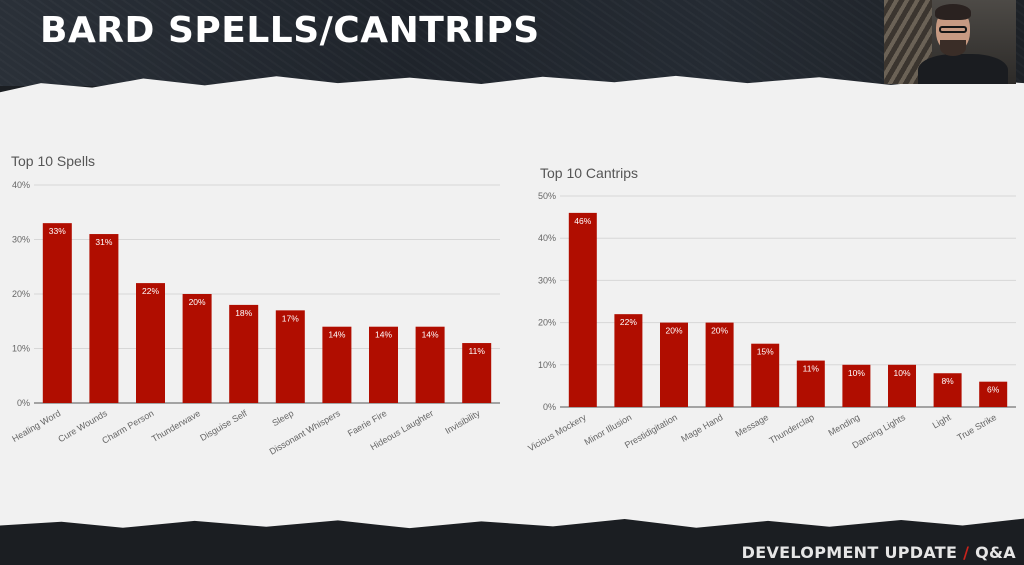  What do you see at coordinates (628, 322) in the screenshot?
I see `cantrips-data-label: 22%` at bounding box center [628, 322].